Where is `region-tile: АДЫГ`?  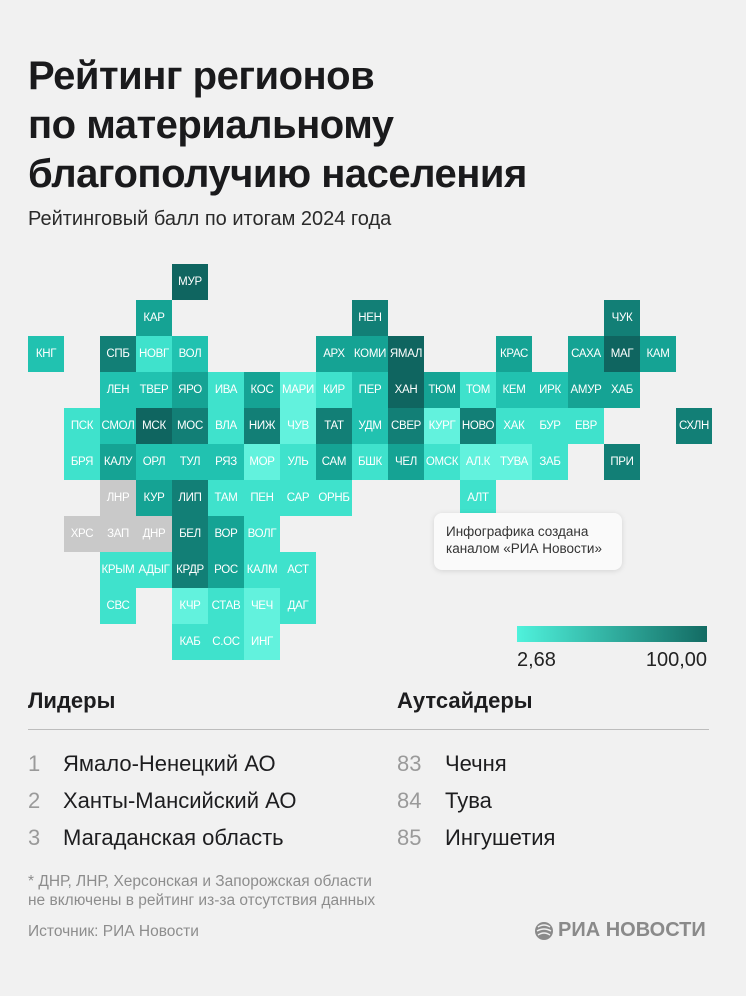 region-tile: АДЫГ is located at coordinates (154, 570).